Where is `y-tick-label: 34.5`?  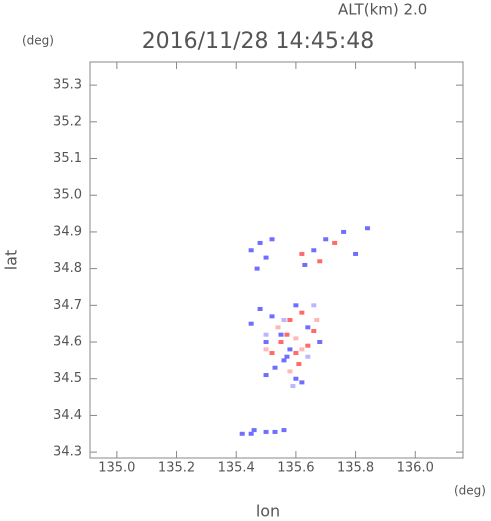
y-tick-label: 34.5 is located at coordinates (67, 378).